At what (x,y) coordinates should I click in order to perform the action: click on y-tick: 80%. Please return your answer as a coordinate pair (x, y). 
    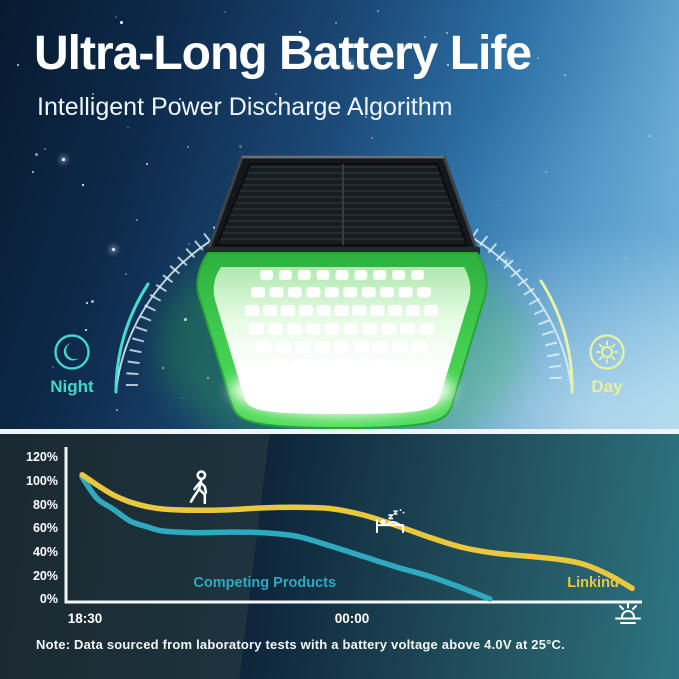
    Looking at the image, I should click on (45, 505).